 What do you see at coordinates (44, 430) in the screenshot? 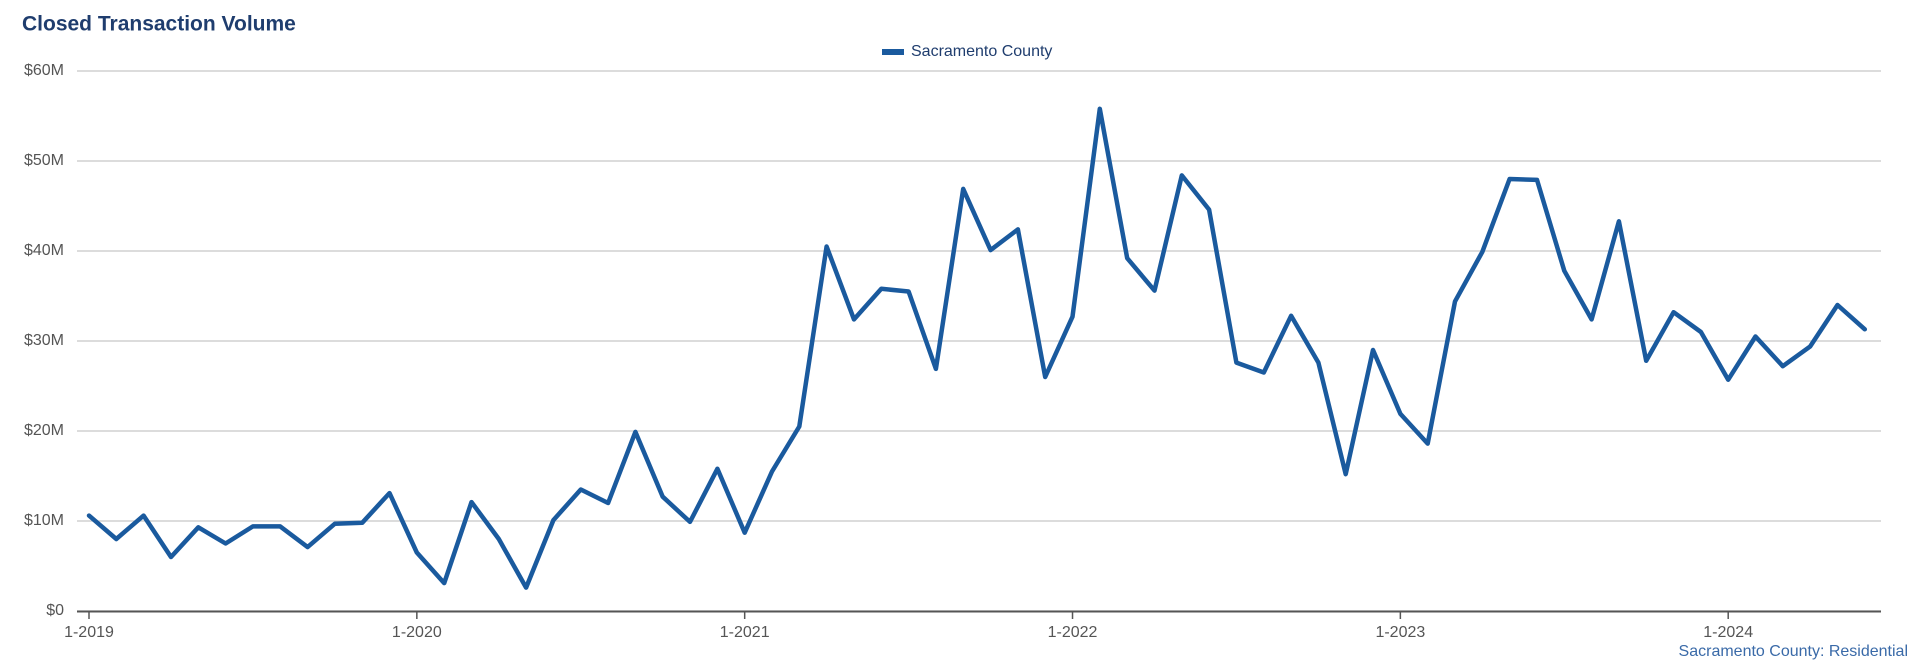
I see `y-tick-label: $20M` at bounding box center [44, 430].